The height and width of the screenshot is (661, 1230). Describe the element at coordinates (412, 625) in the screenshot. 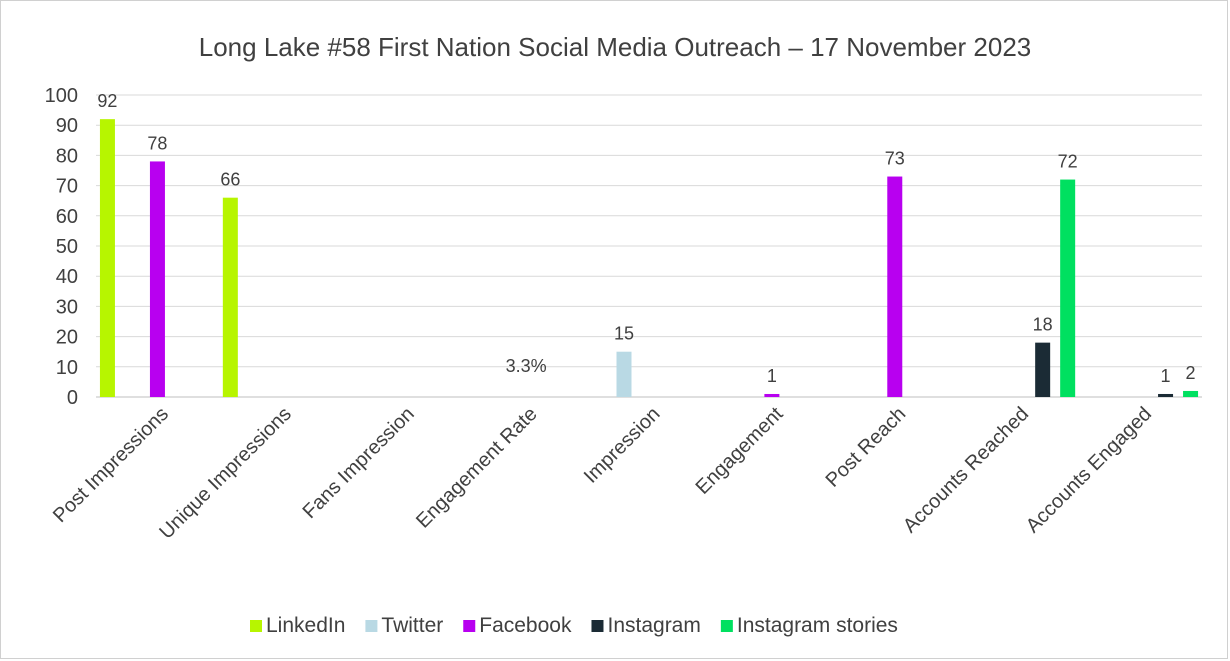

I see `legend-label: Twitter` at that location.